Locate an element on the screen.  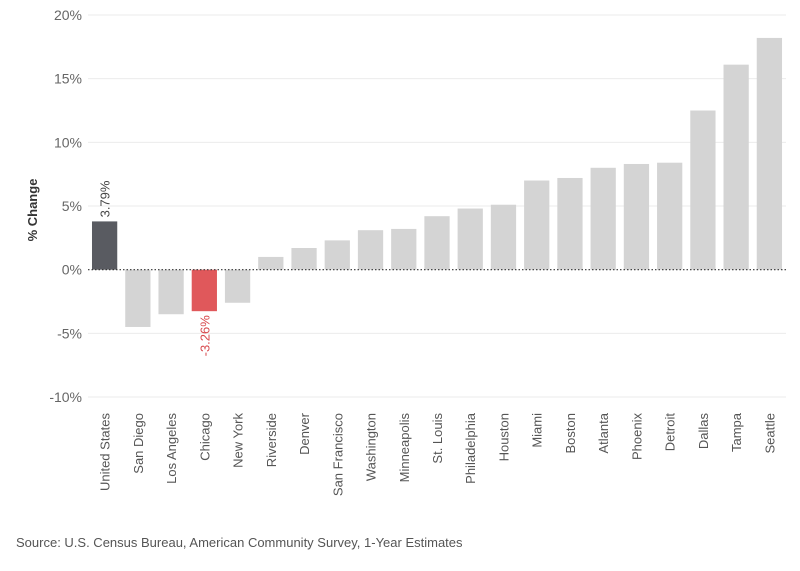
x-tick-label: Minneapolis is located at coordinates (404, 448).